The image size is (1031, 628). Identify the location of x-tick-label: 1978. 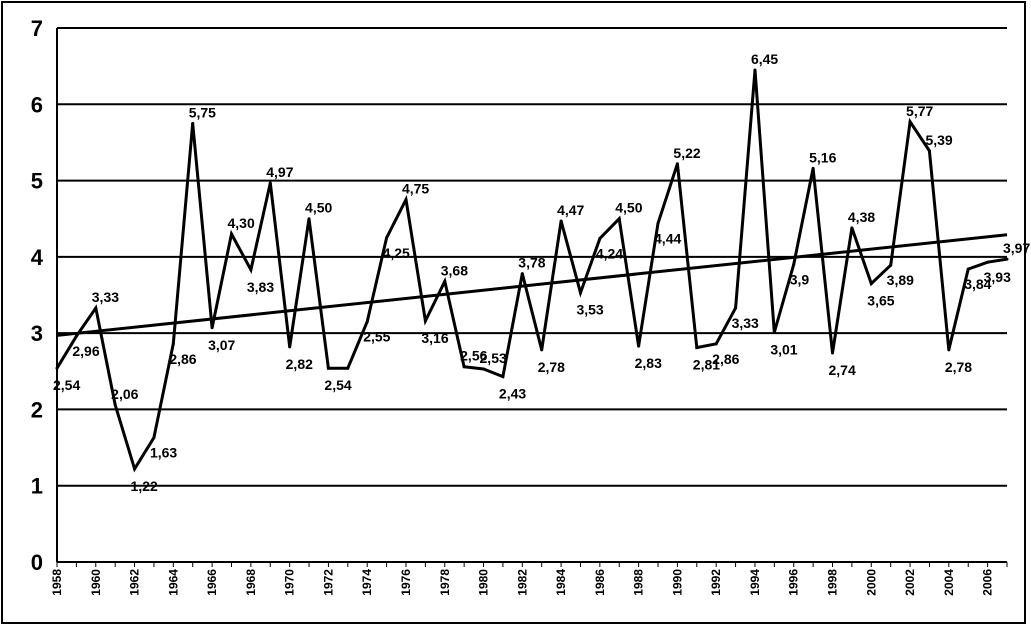
(445, 582).